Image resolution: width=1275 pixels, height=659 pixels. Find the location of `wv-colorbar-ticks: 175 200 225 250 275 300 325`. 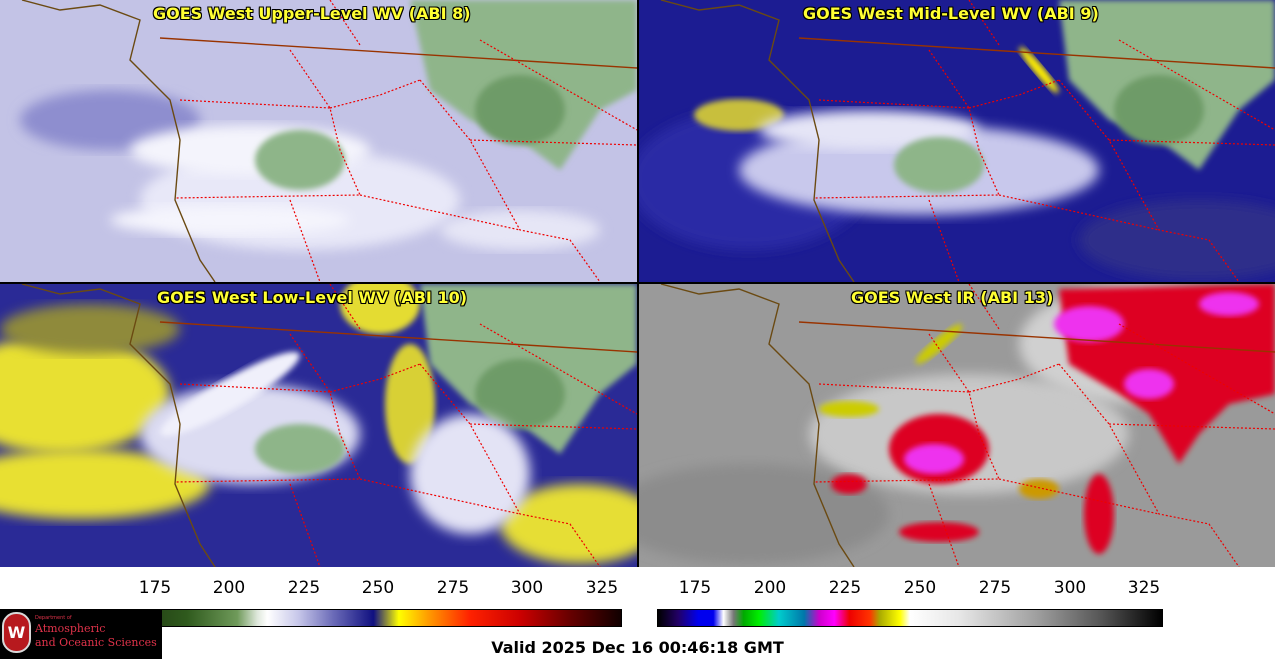

wv-colorbar-ticks: 175 200 225 250 275 300 325 is located at coordinates (367, 589).